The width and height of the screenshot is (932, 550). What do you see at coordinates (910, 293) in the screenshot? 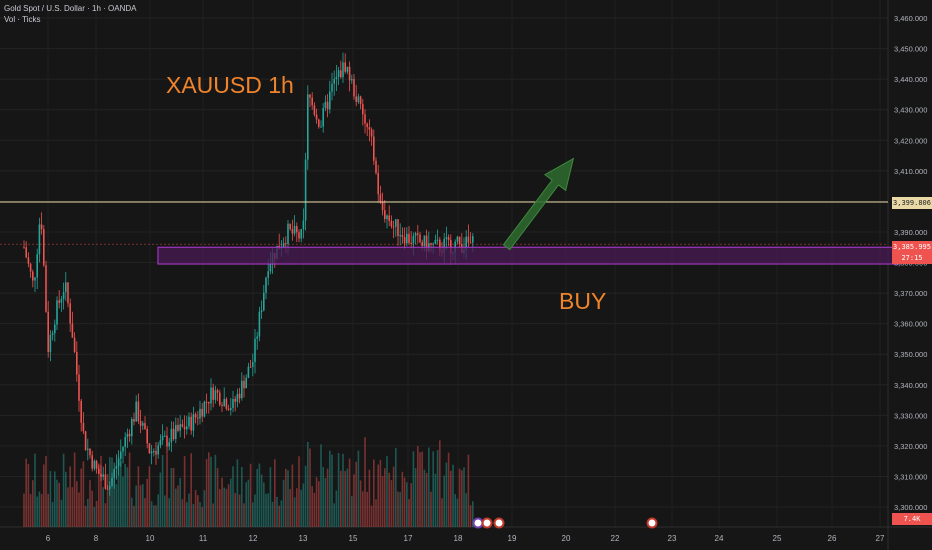
I see `price-axis-label: 3,370.000` at bounding box center [910, 293].